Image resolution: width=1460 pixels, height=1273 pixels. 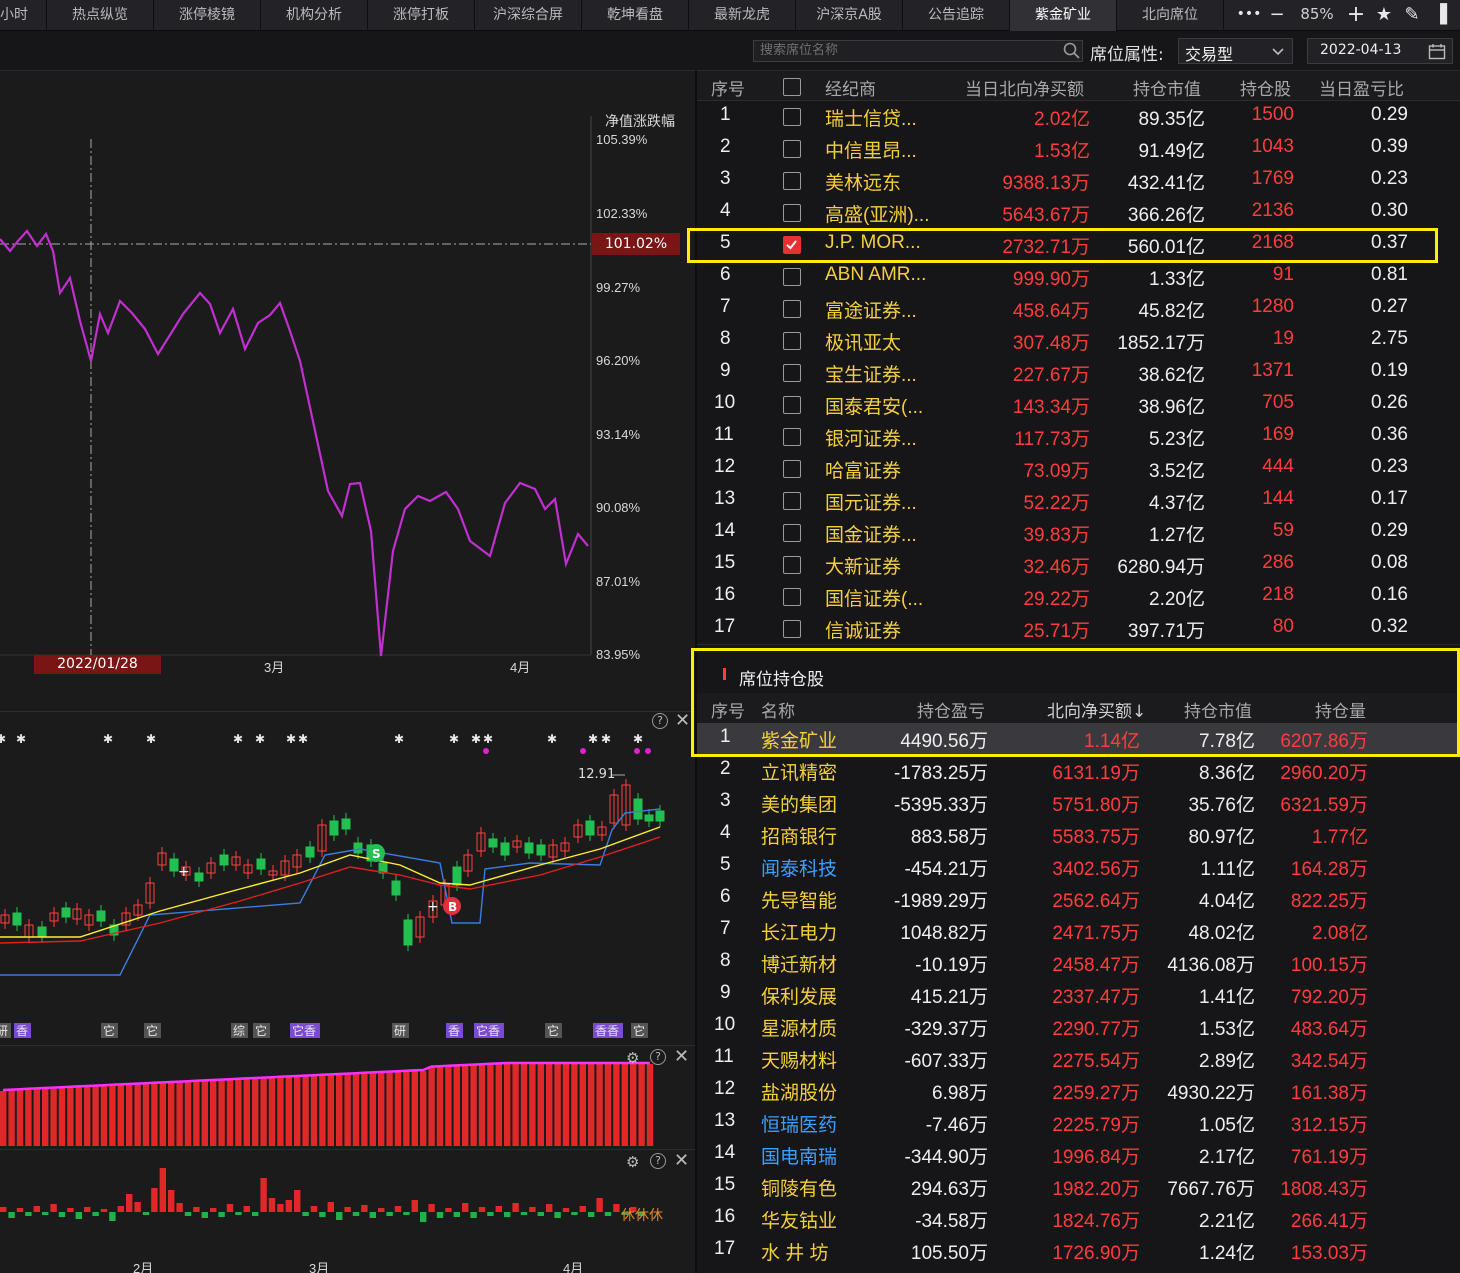 I want to click on net-buy-bar-chart, so click(x=347, y=1211).